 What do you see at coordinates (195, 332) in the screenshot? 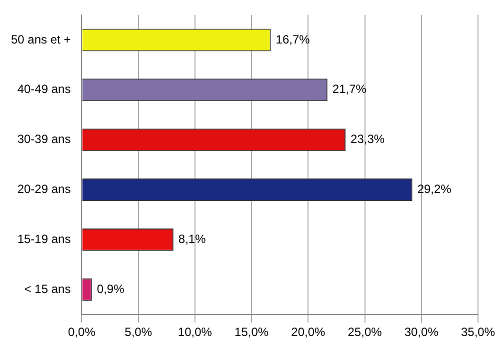
I see `x-tick-label: 10,0%` at bounding box center [195, 332].